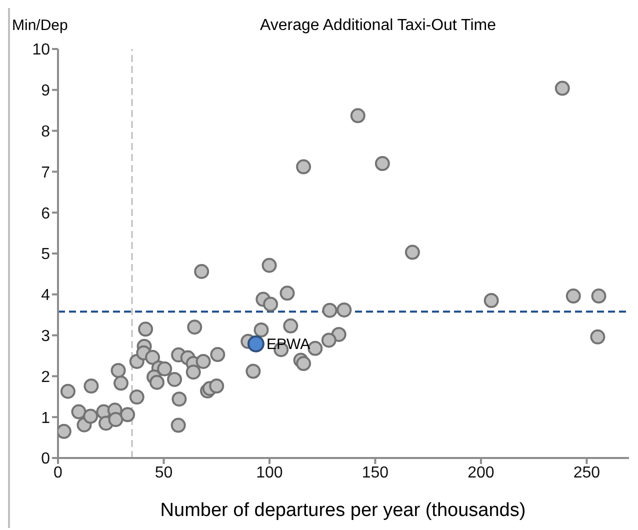 The width and height of the screenshot is (638, 530). Describe the element at coordinates (163, 473) in the screenshot. I see `x-tick-label: 50` at that location.